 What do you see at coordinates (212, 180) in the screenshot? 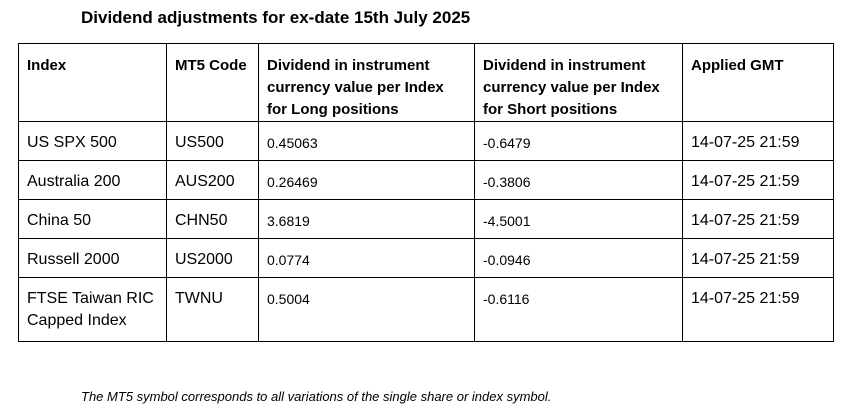
I see `cell-mt5-code: AUS200` at bounding box center [212, 180].